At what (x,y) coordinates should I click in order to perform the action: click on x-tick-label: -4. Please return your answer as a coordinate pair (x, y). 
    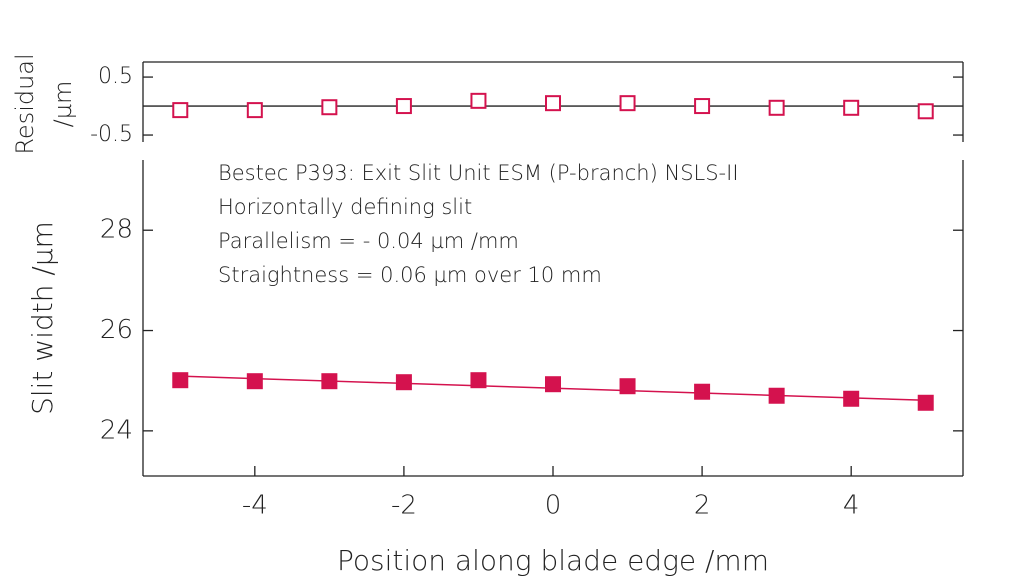
    Looking at the image, I should click on (255, 506).